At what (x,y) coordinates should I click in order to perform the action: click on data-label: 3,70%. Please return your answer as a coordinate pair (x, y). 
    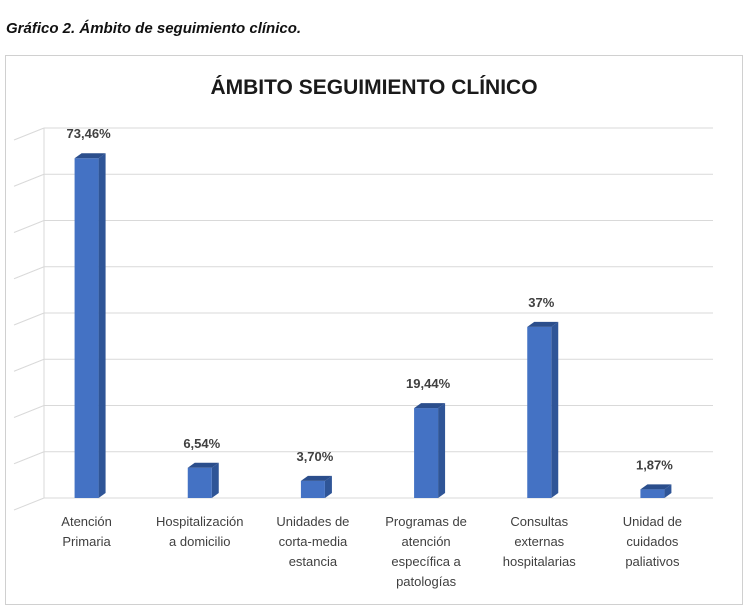
    Looking at the image, I should click on (314, 456).